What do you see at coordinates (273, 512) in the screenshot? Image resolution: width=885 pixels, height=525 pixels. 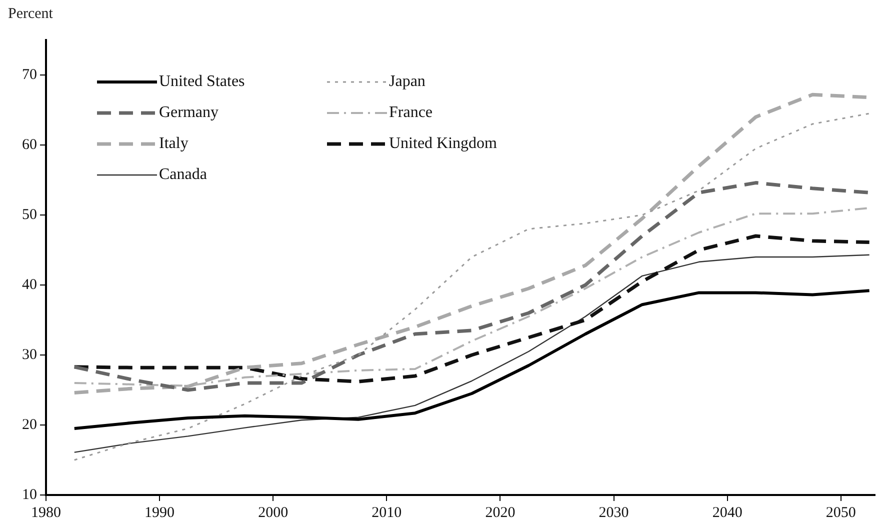 I see `x-tick-label: 2000` at bounding box center [273, 512].